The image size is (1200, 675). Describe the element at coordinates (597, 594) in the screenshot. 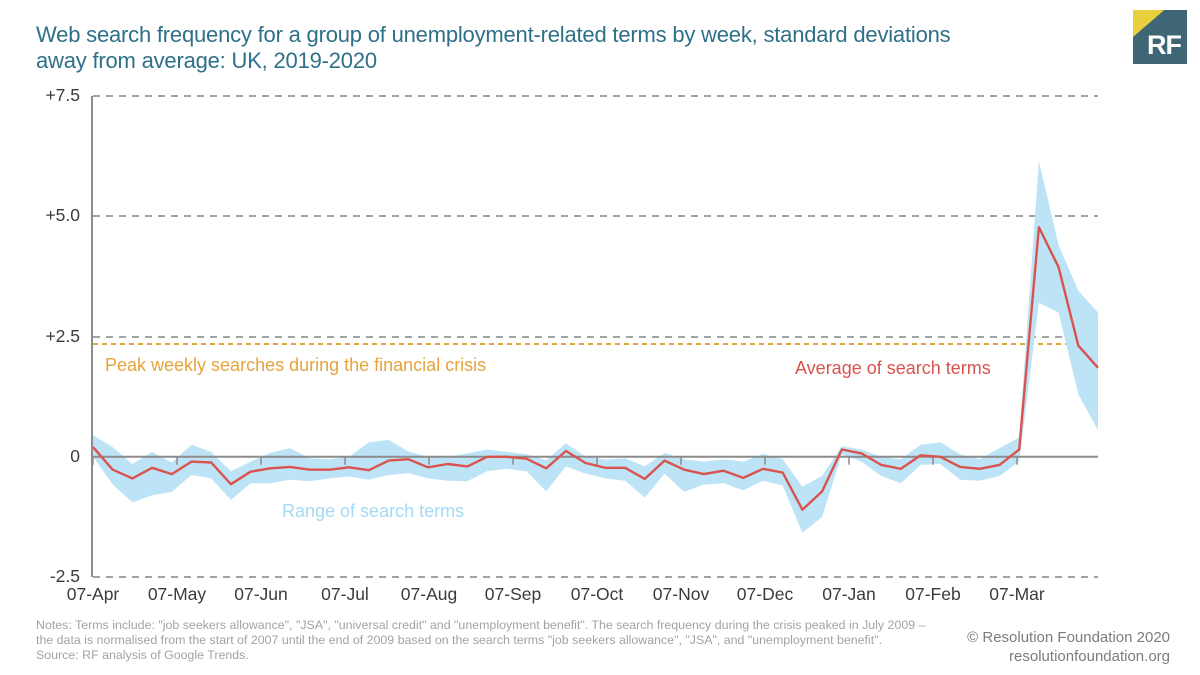

I see `x-tick-label: 07-Oct` at that location.